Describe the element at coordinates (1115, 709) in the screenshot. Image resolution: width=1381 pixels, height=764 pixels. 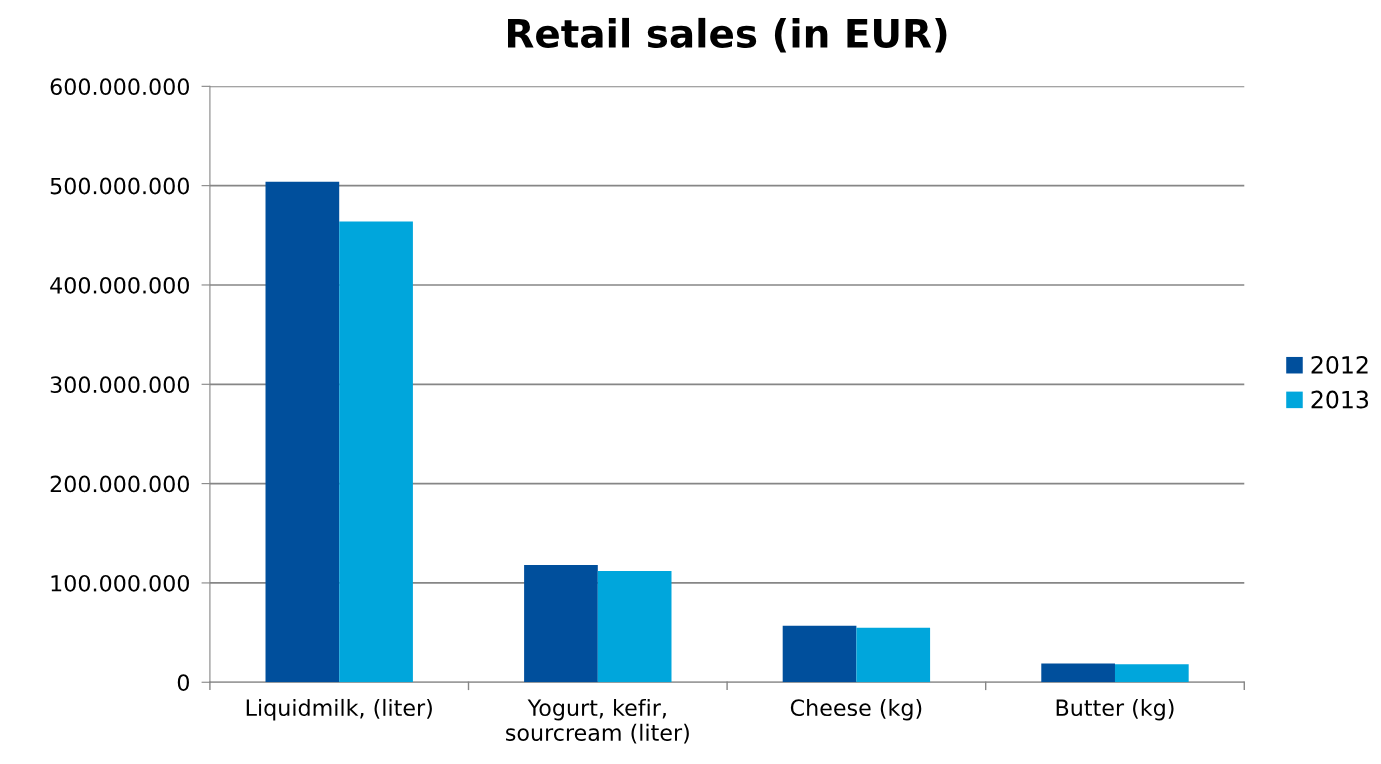
I see `x-tick-label: Butter (kg)` at that location.